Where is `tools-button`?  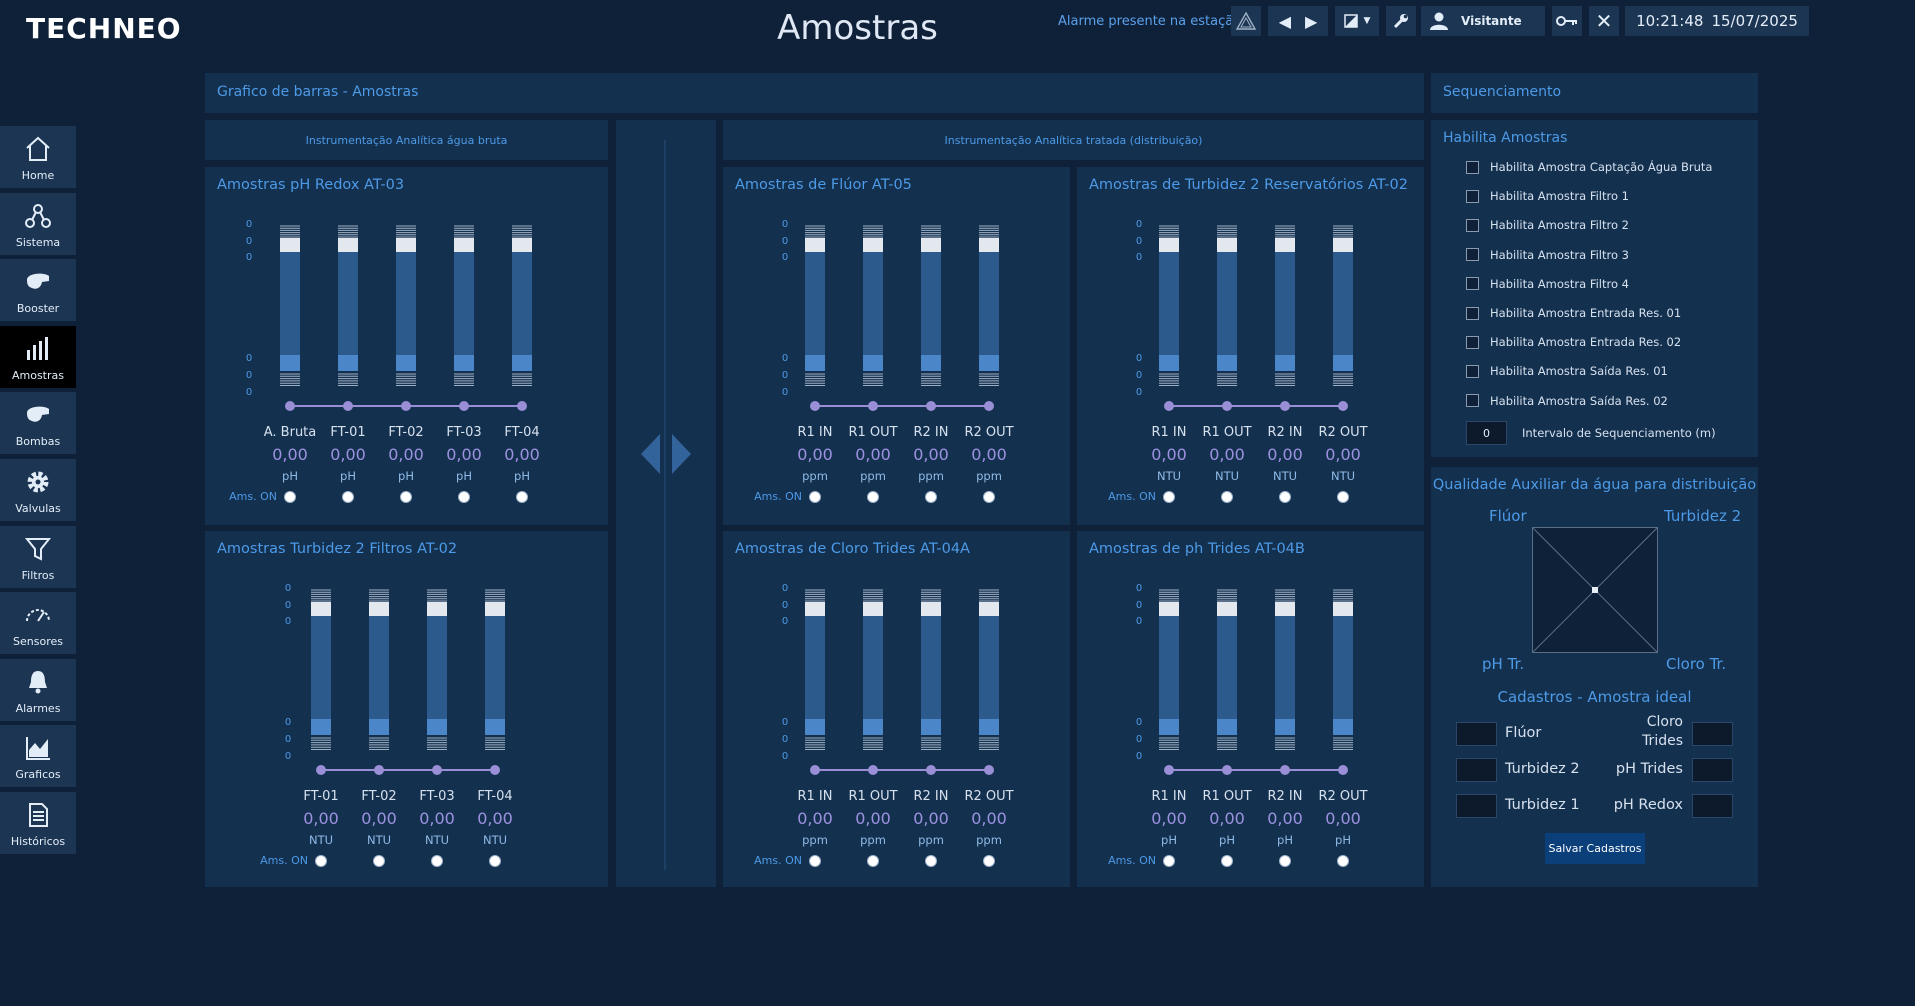
tools-button is located at coordinates (1401, 21).